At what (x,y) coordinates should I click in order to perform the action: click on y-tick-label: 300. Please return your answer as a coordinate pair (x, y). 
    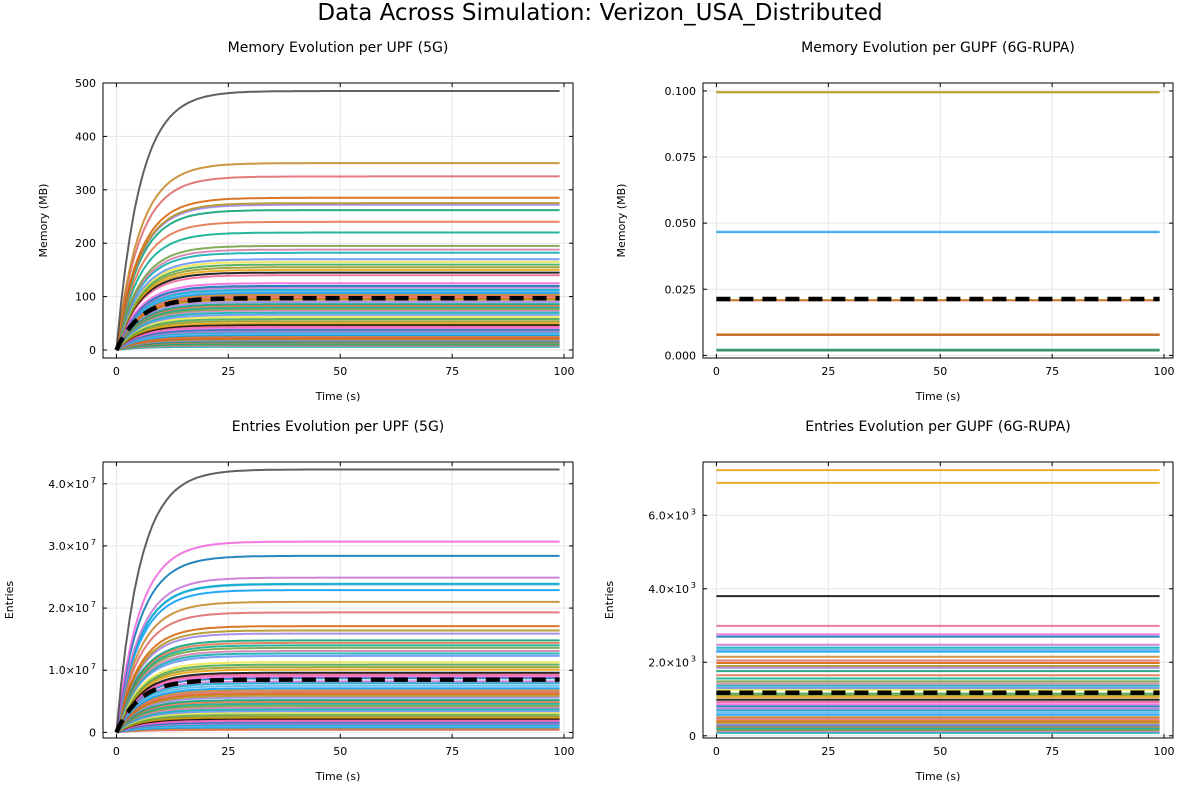
    Looking at the image, I should click on (85, 190).